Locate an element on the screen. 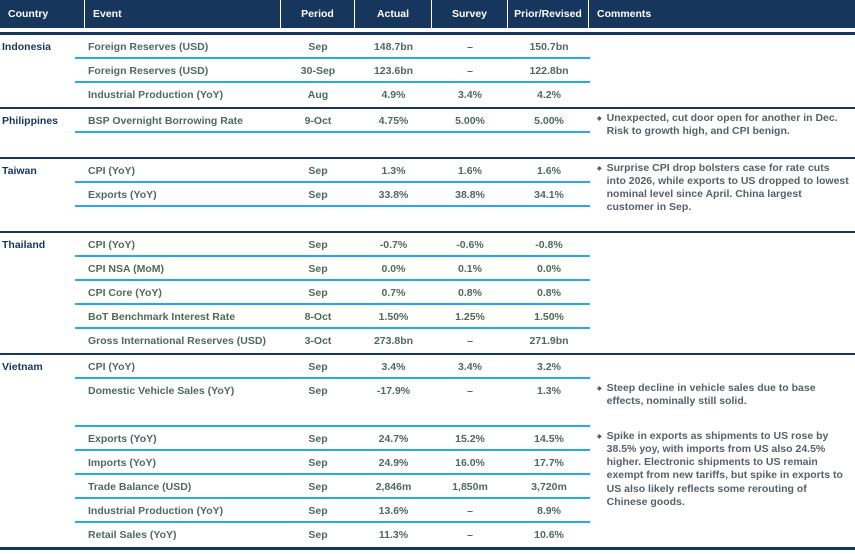 The width and height of the screenshot is (855, 554). actual-cell: 0.7% is located at coordinates (393, 293).